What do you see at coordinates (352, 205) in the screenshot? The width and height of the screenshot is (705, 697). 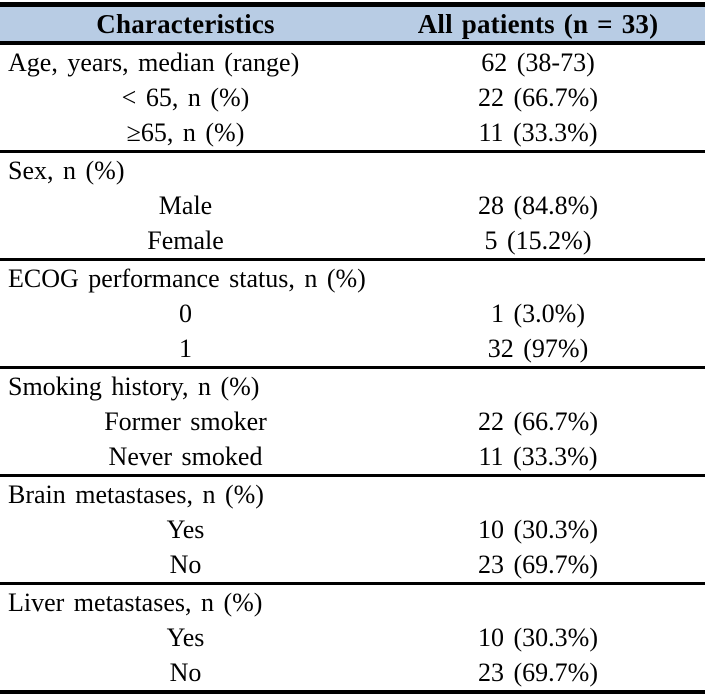 I see `table-row: Male 28 (84.8%)` at bounding box center [352, 205].